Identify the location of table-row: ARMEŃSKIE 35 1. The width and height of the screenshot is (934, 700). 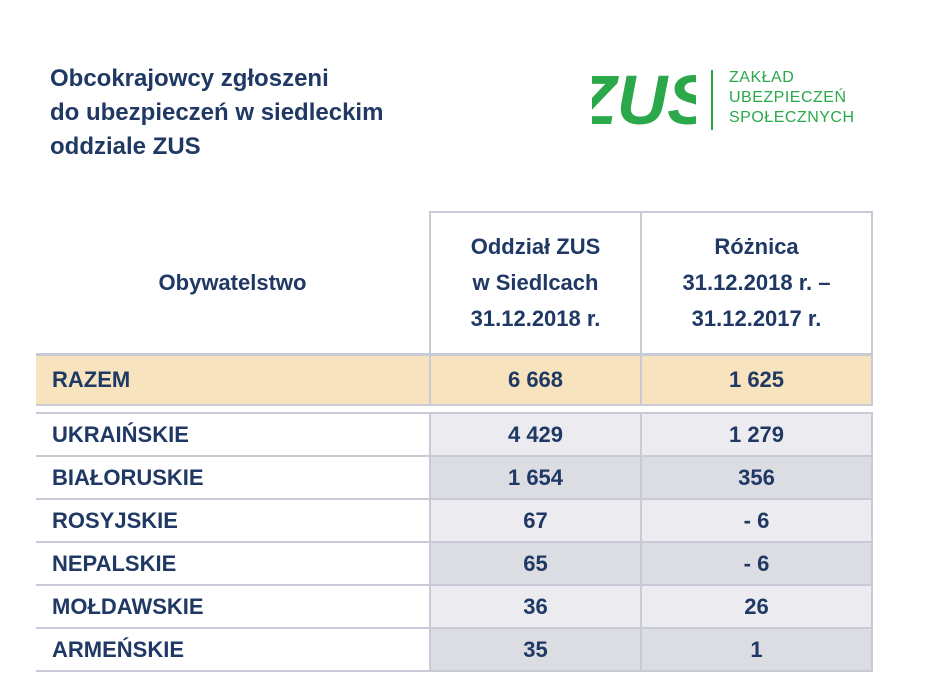
(454, 650).